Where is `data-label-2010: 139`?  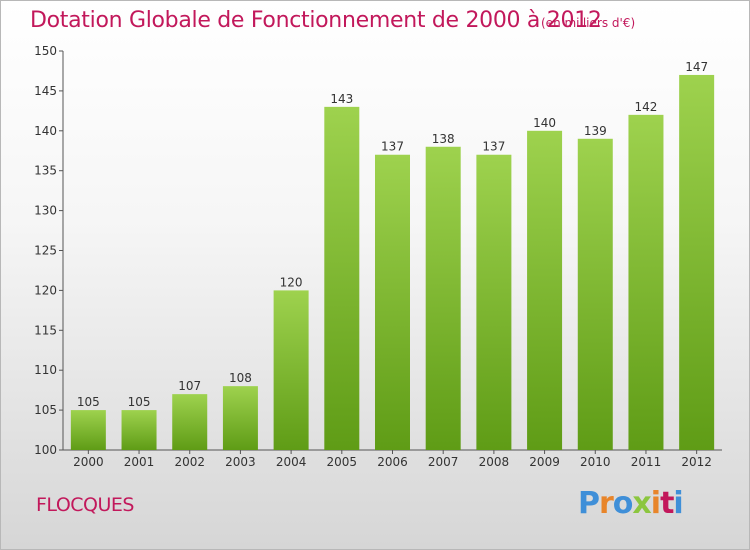
data-label-2010: 139 is located at coordinates (595, 131).